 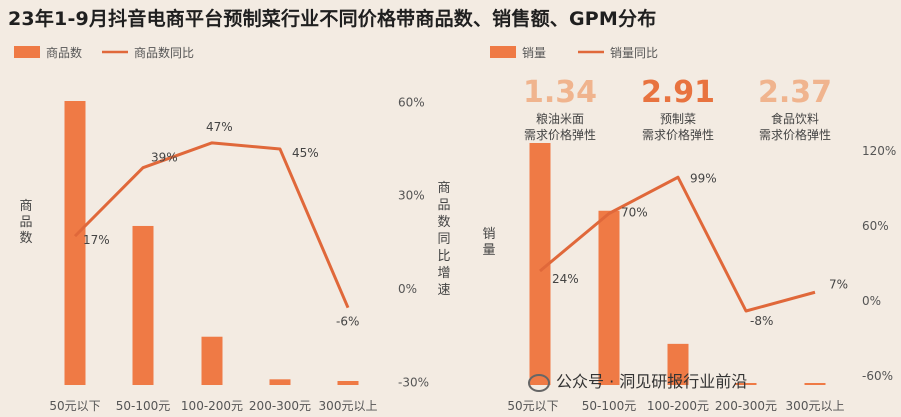 I want to click on p1-category-label: 200-300元, so click(x=280, y=406).